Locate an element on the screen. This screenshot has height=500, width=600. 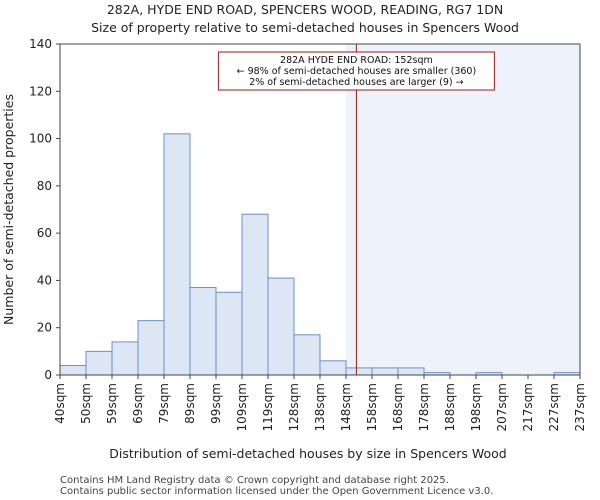
x-tick-label-227sqm: 227sqm is located at coordinates (554, 407).